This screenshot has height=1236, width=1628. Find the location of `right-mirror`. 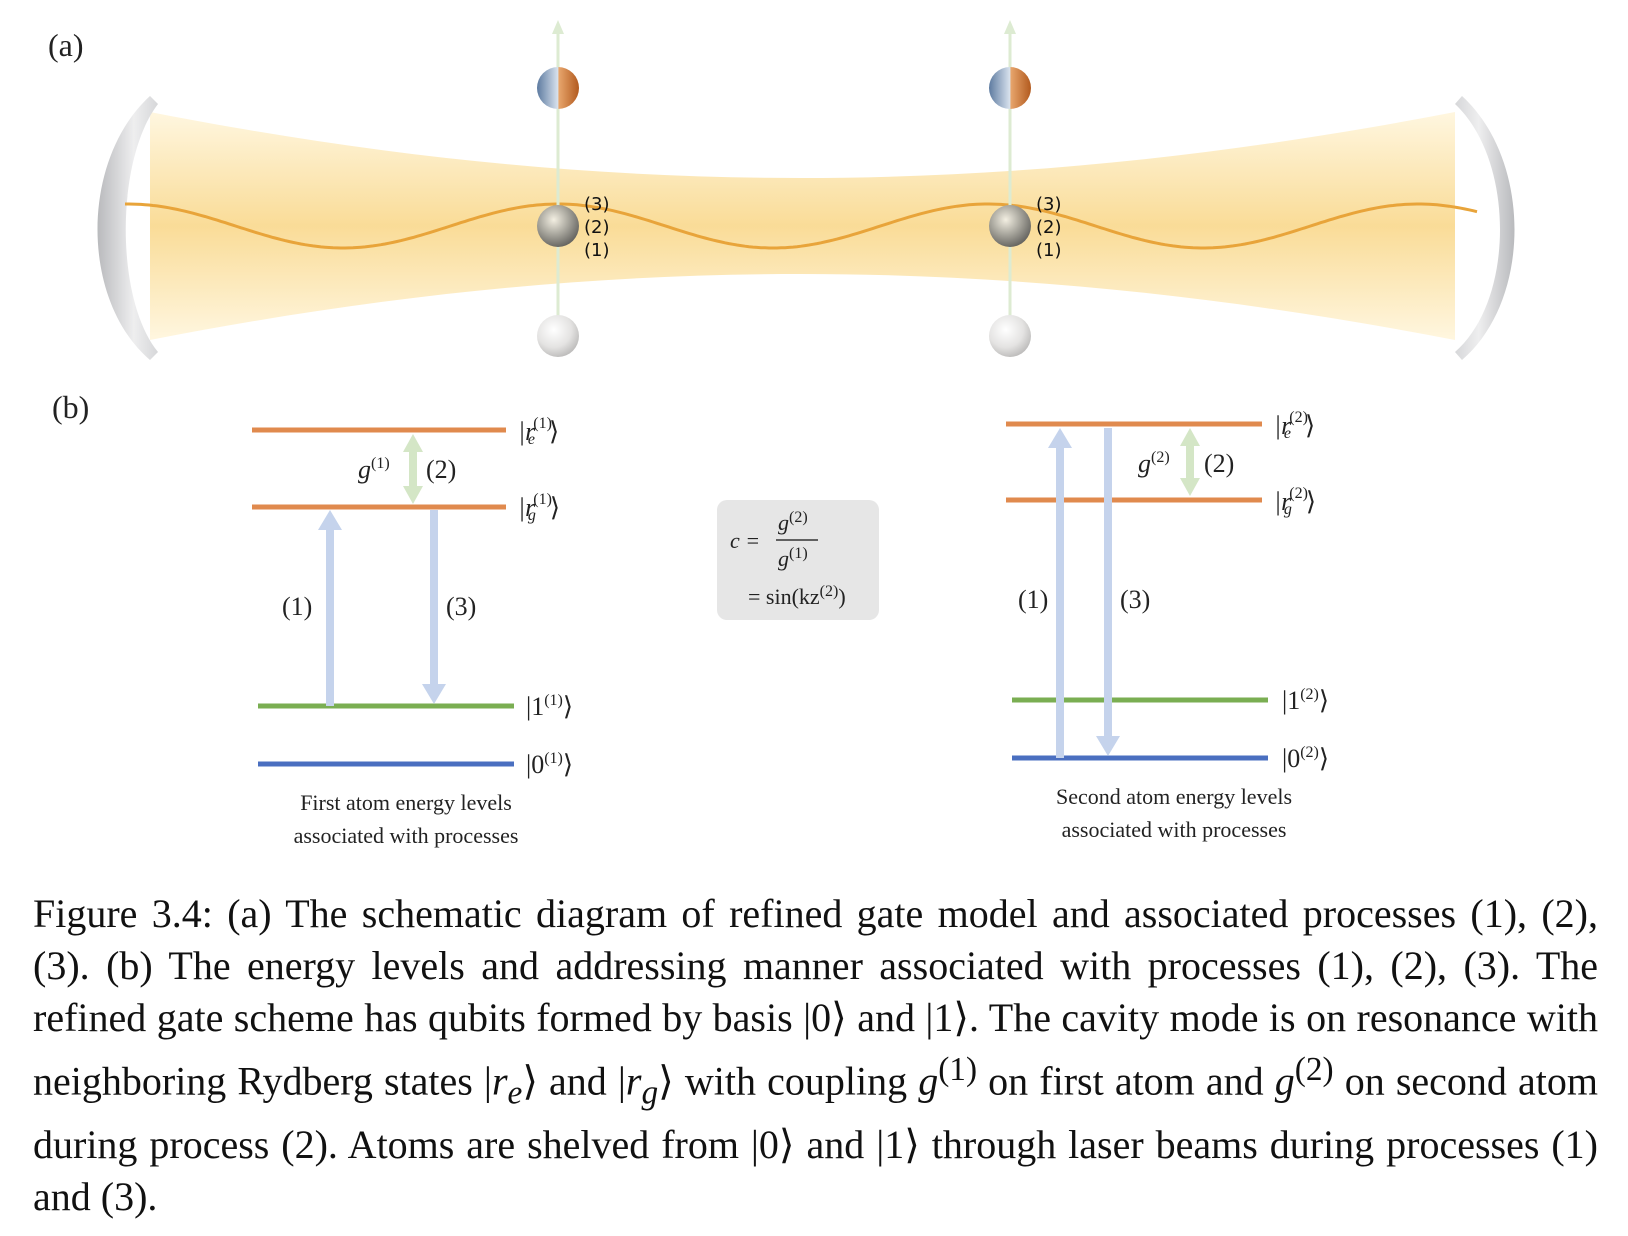

right-mirror is located at coordinates (1485, 228).